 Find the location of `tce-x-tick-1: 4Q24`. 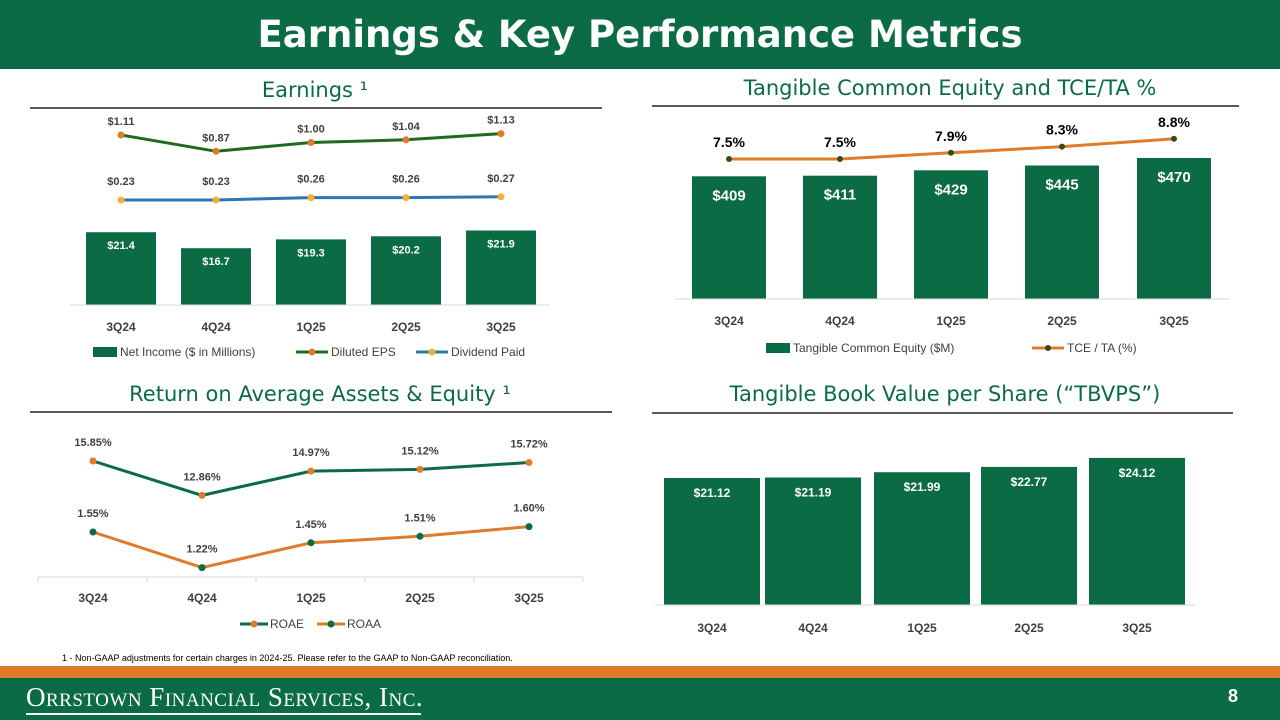

tce-x-tick-1: 4Q24 is located at coordinates (840, 321).